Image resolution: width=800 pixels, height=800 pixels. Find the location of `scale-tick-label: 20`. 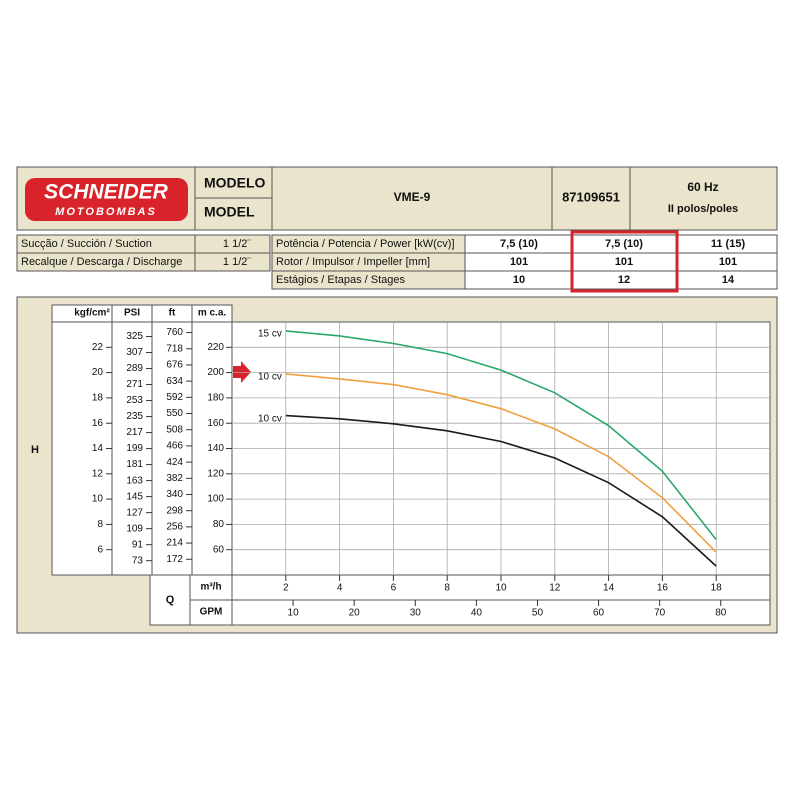

scale-tick-label: 20 is located at coordinates (98, 372).